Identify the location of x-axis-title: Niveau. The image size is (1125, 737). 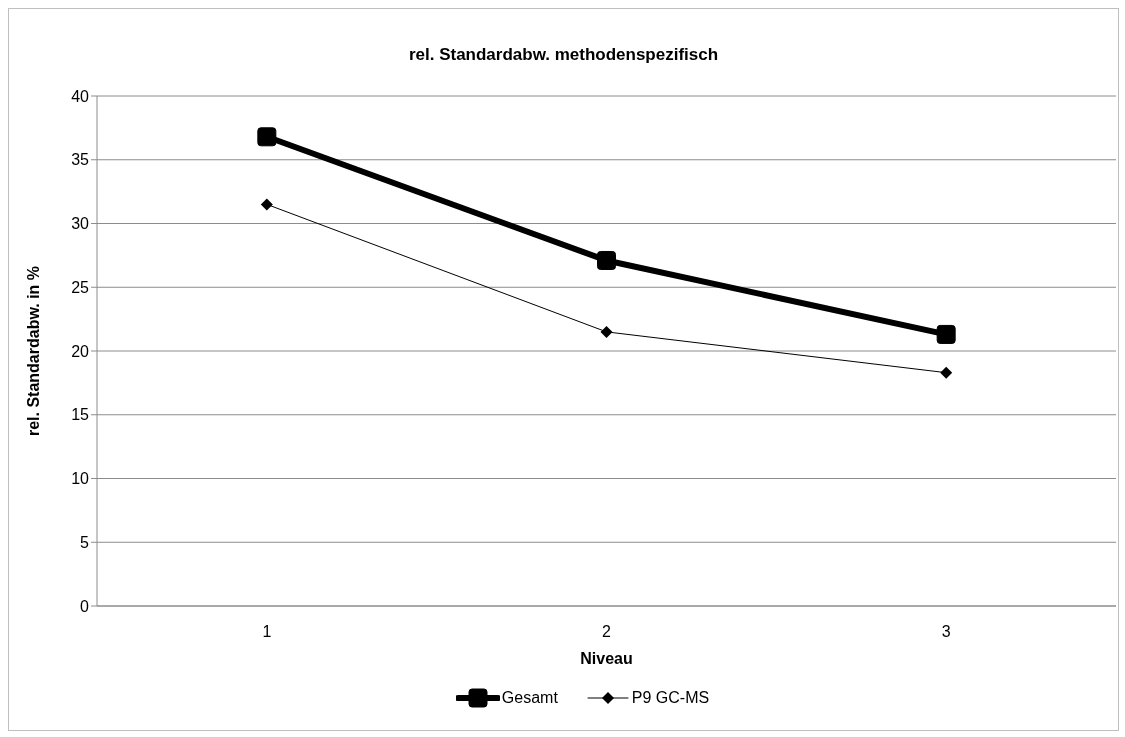
(606, 658).